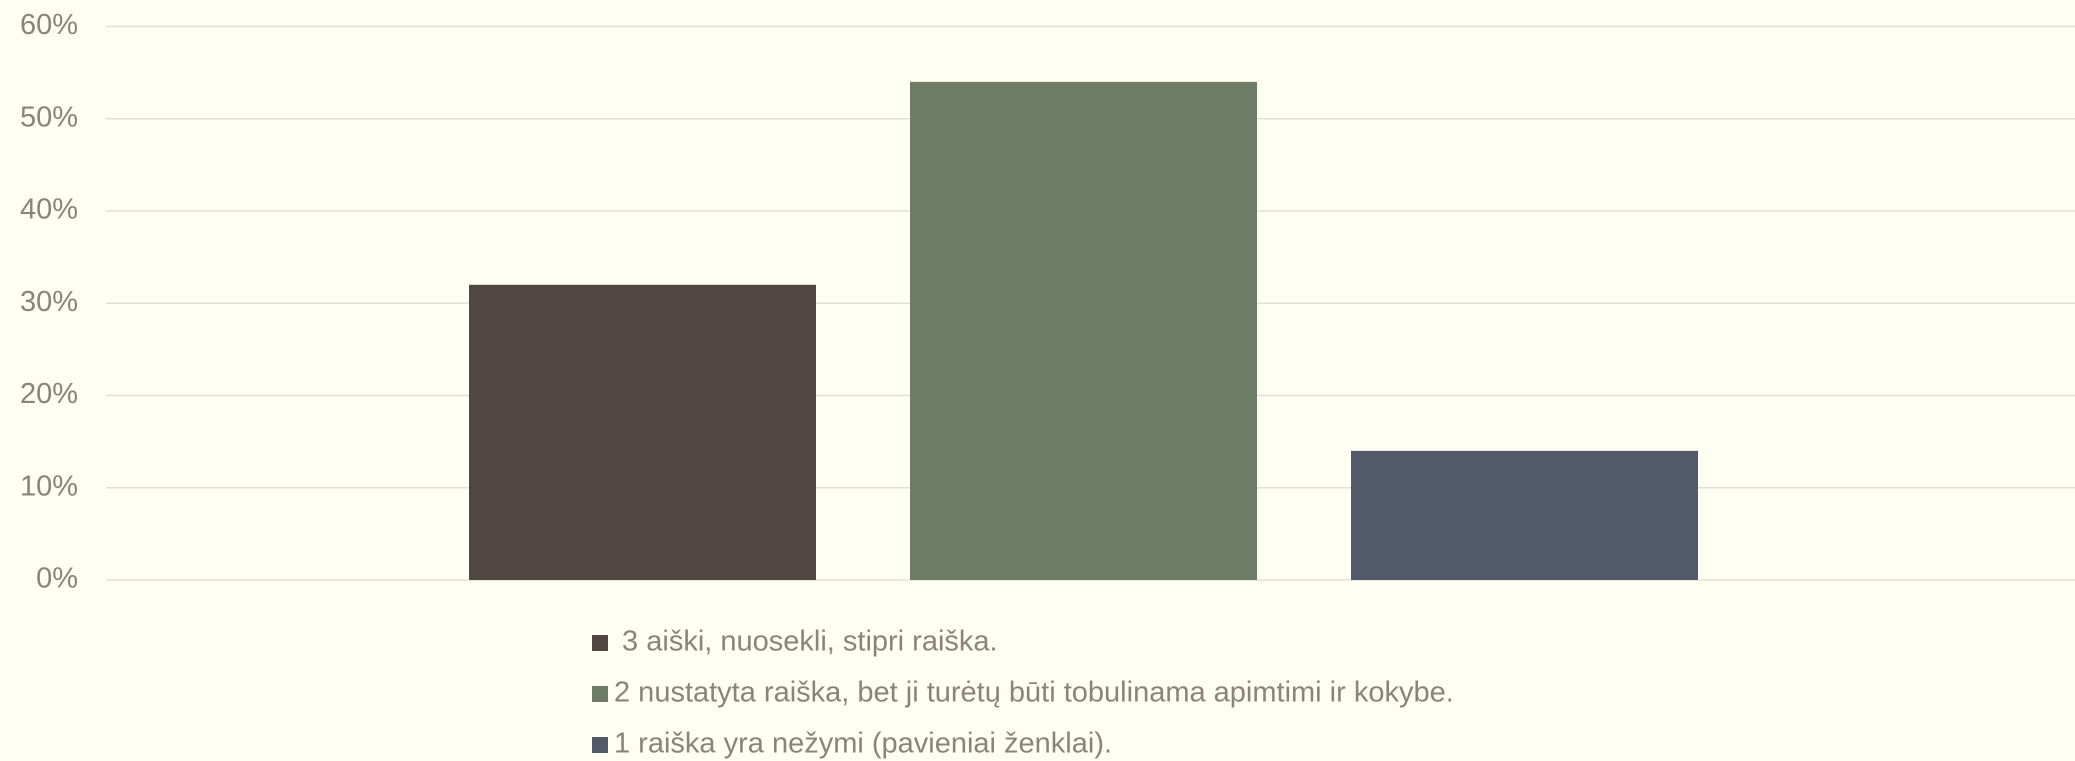 This screenshot has height=761, width=2075. Describe the element at coordinates (49, 210) in the screenshot. I see `y-tick-label: 40%` at that location.